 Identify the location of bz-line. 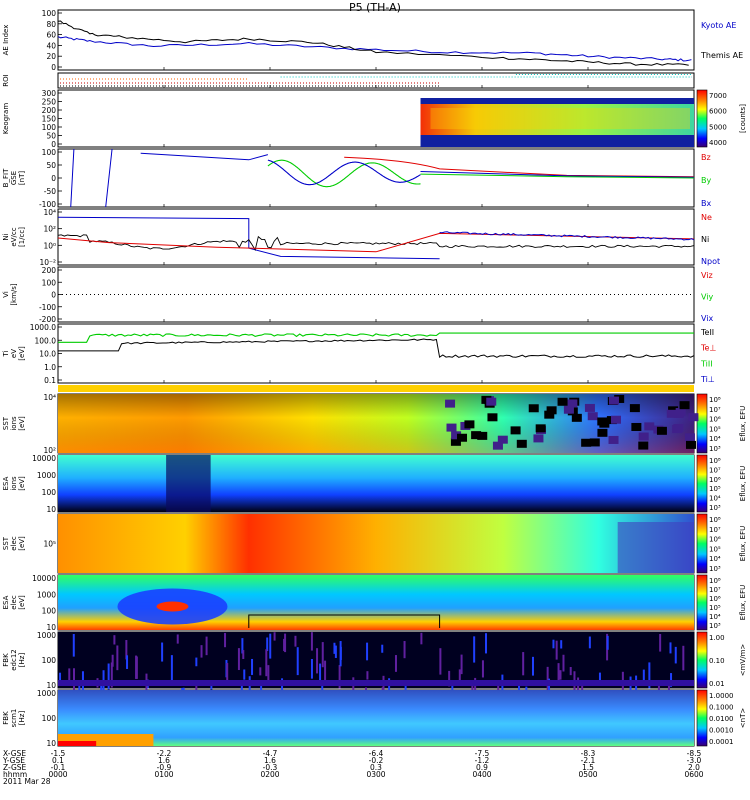
(519, 167).